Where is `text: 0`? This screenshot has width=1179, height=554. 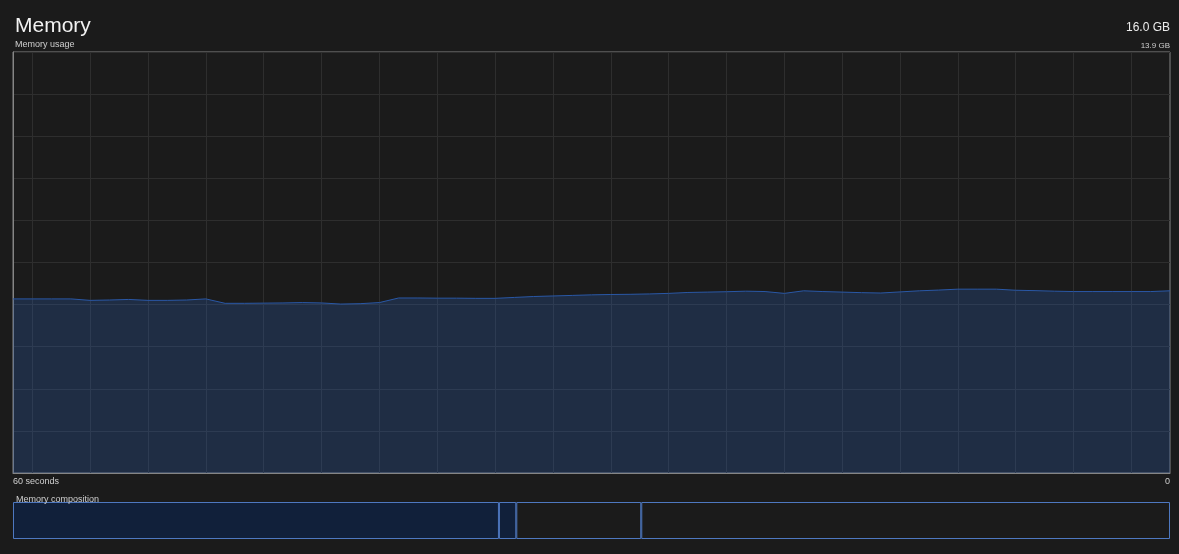 text: 0 is located at coordinates (1167, 480).